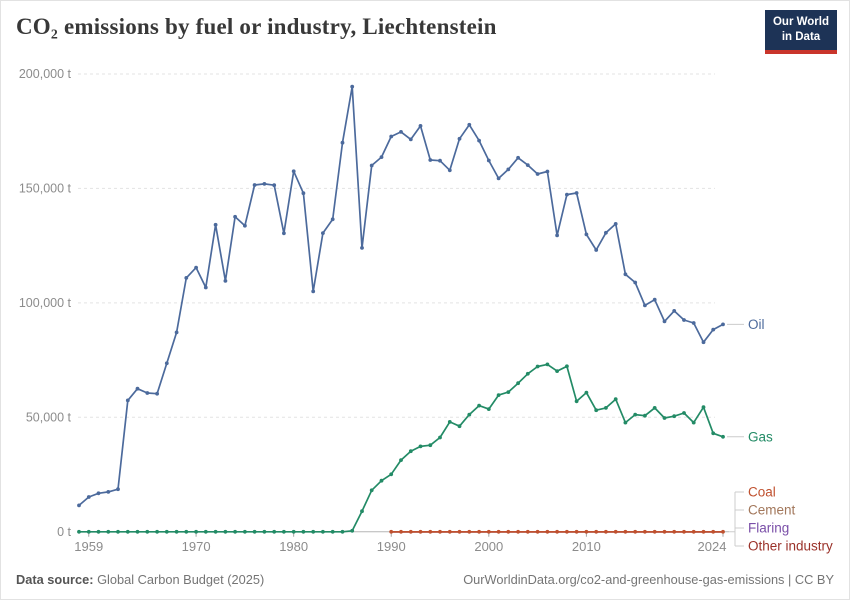 The height and width of the screenshot is (600, 850). Describe the element at coordinates (760, 436) in the screenshot. I see `legend-label-gas: Gas` at that location.